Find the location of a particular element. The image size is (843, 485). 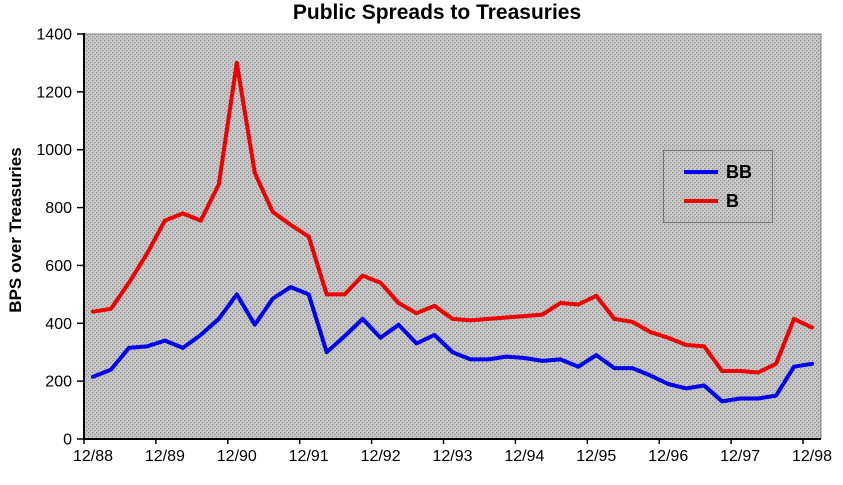

legend-label-b: B is located at coordinates (732, 201).